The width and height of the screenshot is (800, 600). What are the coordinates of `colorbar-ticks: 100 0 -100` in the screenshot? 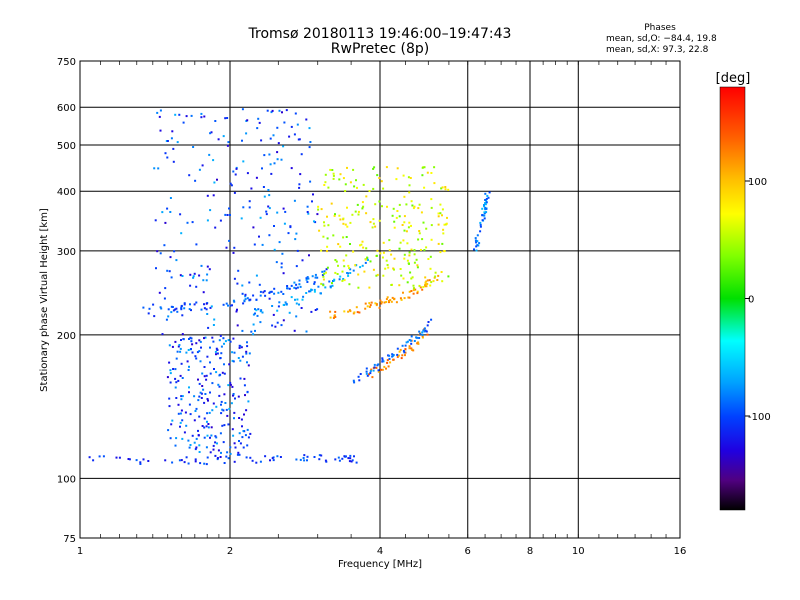 It's located at (758, 300).